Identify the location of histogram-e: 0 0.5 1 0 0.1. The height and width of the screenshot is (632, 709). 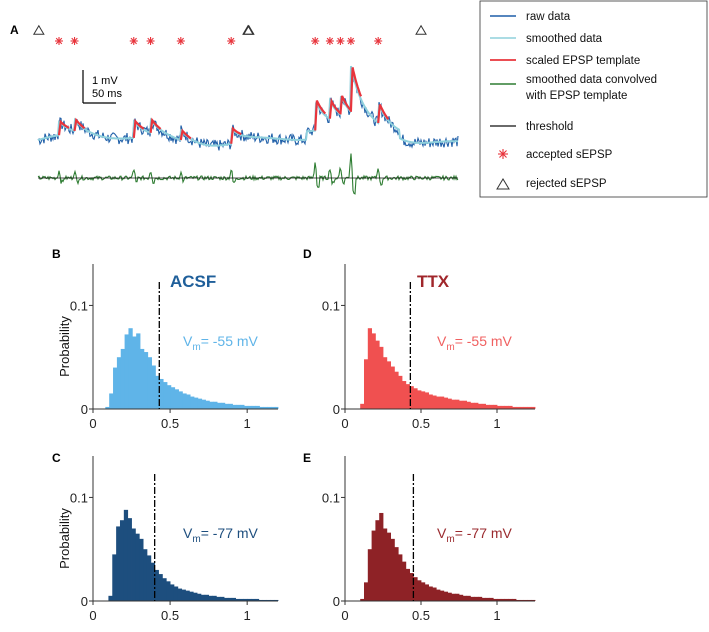
(429, 539).